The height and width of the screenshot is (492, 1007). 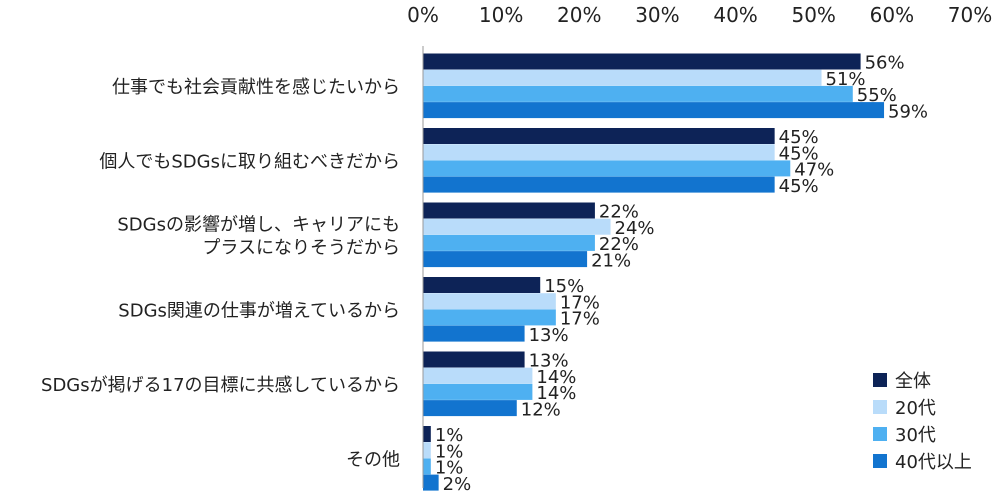 I want to click on legend-item-20s: 20代, so click(x=922, y=406).